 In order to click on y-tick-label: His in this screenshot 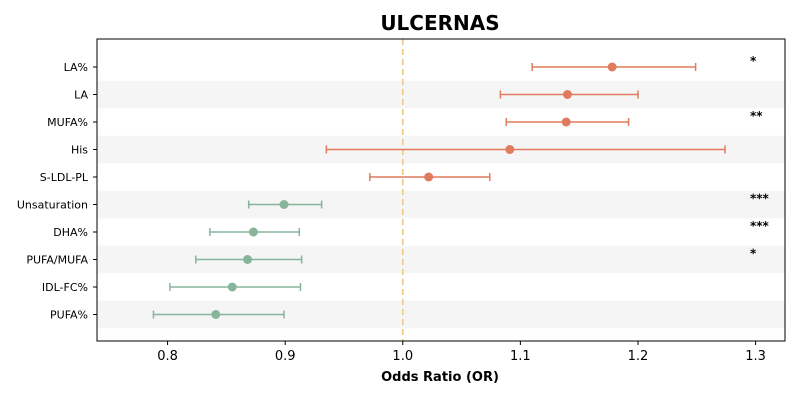, I will do `click(79, 150)`.